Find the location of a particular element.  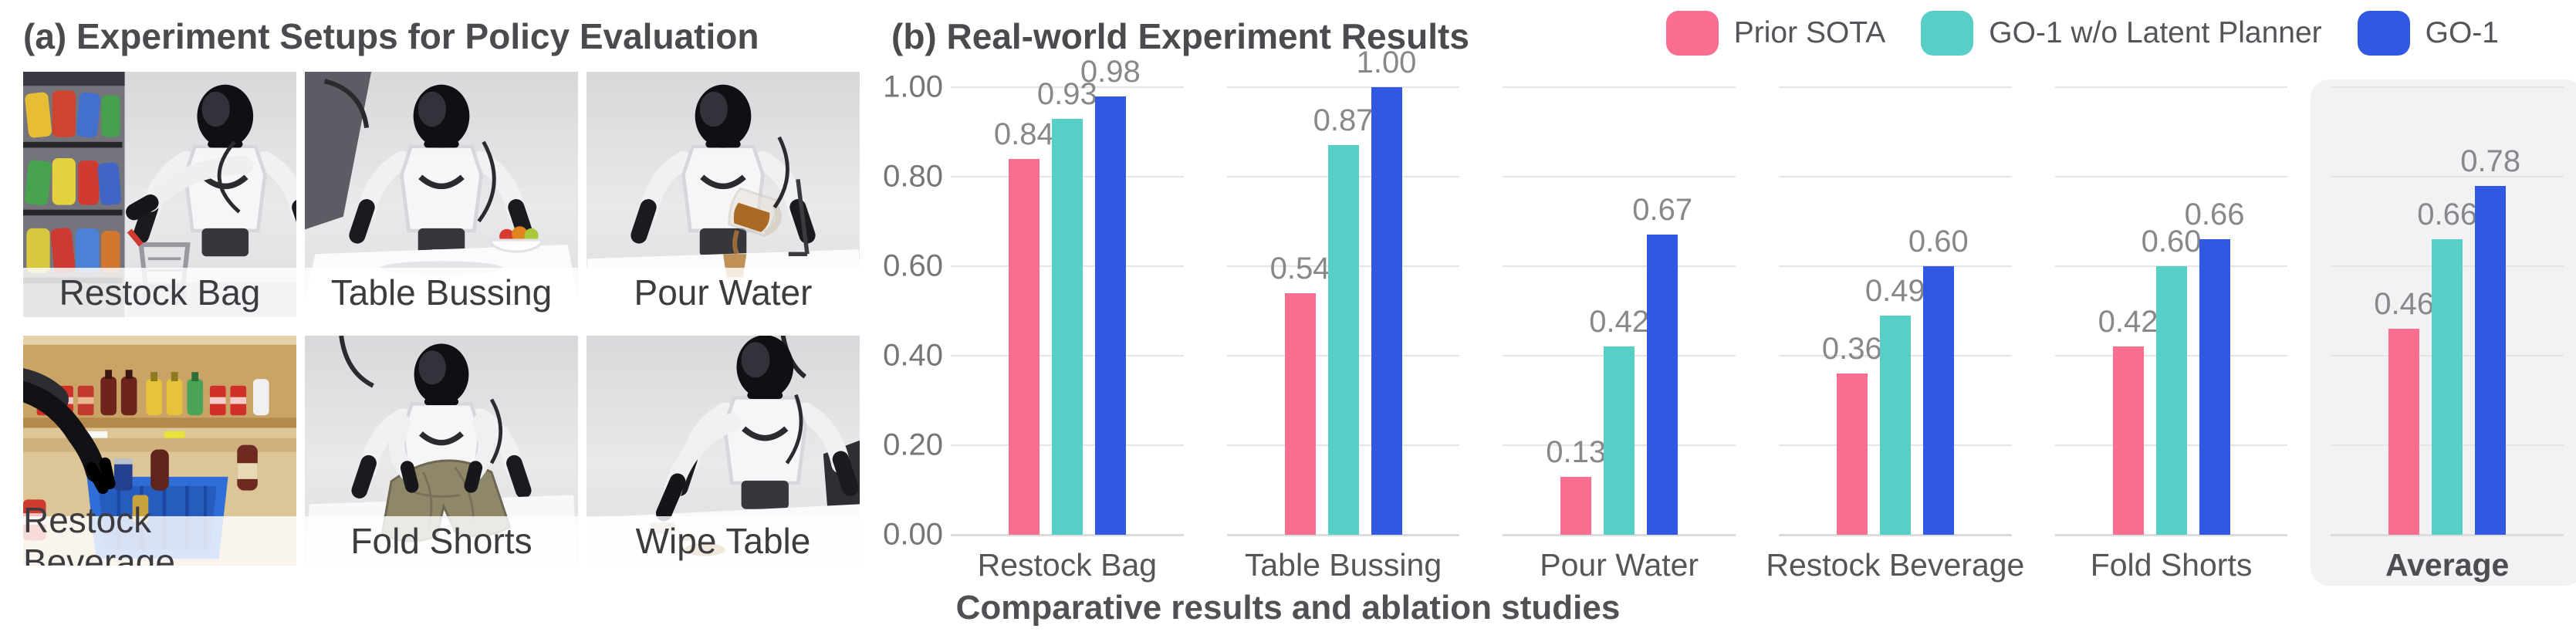

y-axis-tick-label: 0.40 is located at coordinates (913, 355).